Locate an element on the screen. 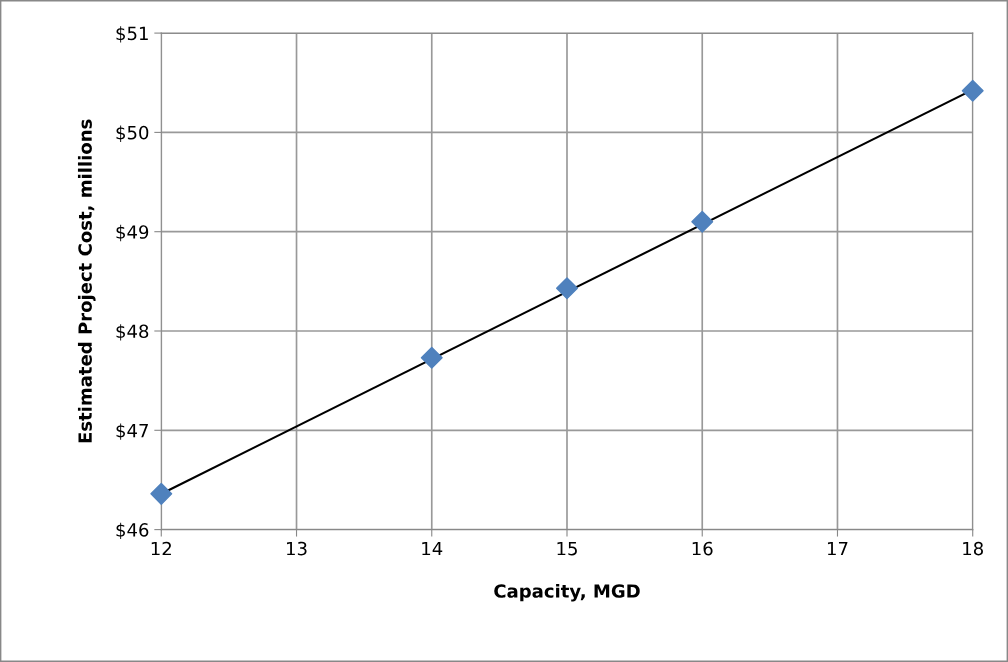 The height and width of the screenshot is (662, 1008). y-tick-label: $49 is located at coordinates (132, 233).